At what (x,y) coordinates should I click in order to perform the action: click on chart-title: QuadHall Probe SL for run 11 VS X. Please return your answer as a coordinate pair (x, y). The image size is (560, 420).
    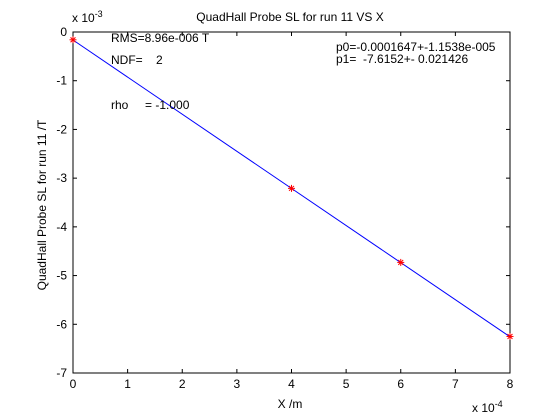
    Looking at the image, I should click on (289, 17).